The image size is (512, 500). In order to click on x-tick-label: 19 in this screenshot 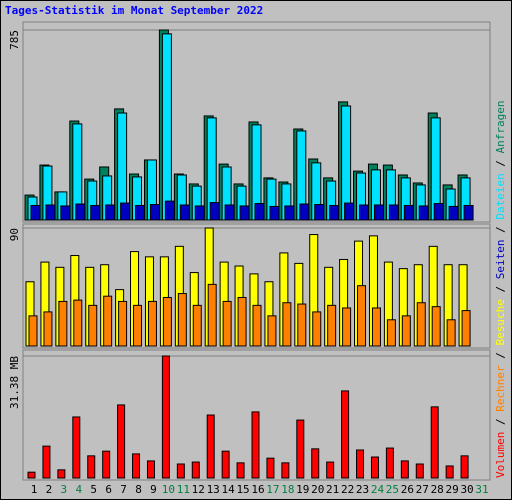, I will do `click(302, 489)`.